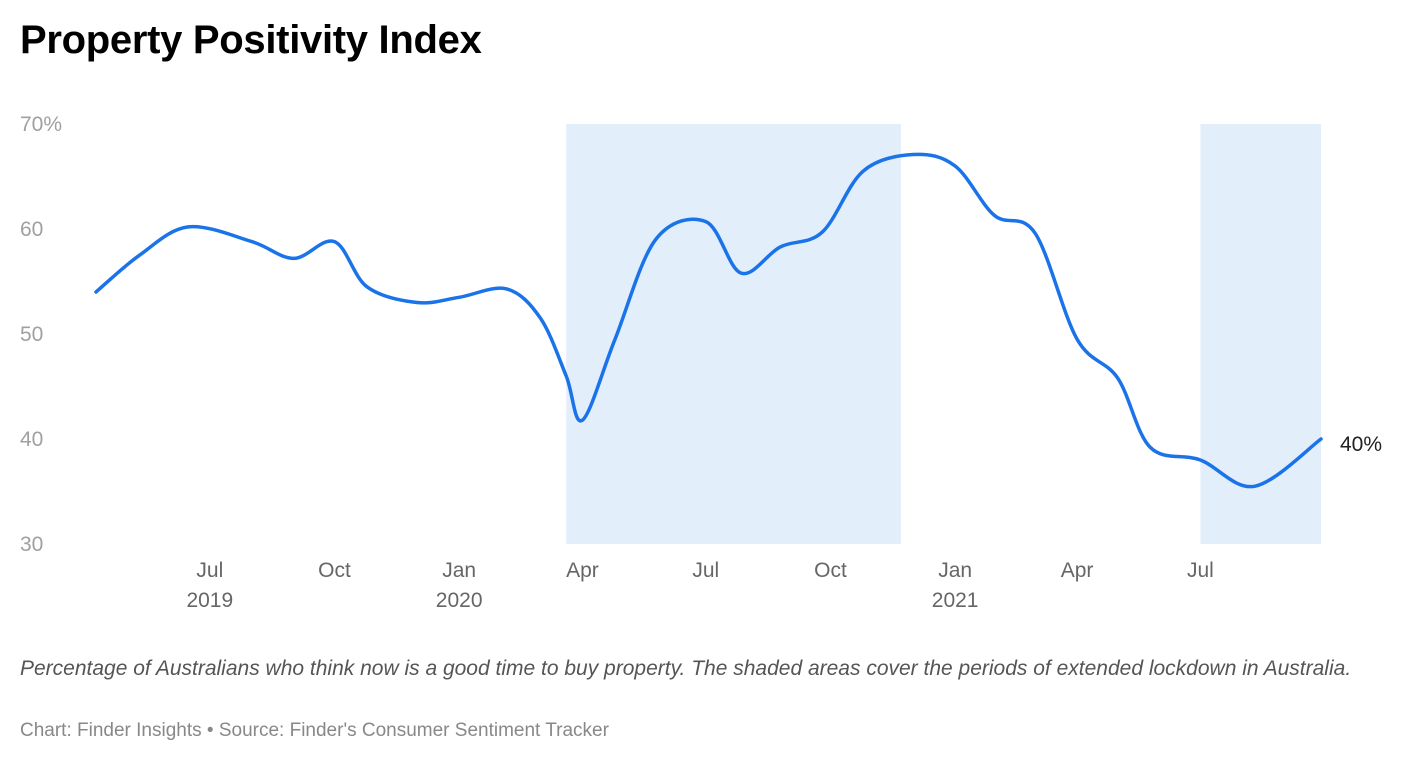 Image resolution: width=1424 pixels, height=766 pixels. Describe the element at coordinates (251, 40) in the screenshot. I see `chart-title: Property Positivity Index` at that location.